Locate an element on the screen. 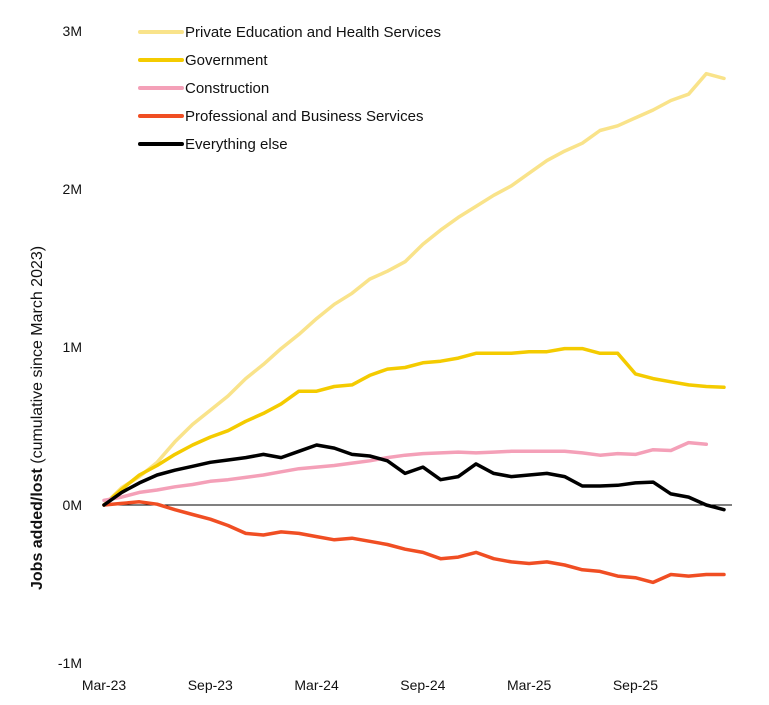 The image size is (769, 705). x-tick-label: Mar-23 is located at coordinates (104, 685).